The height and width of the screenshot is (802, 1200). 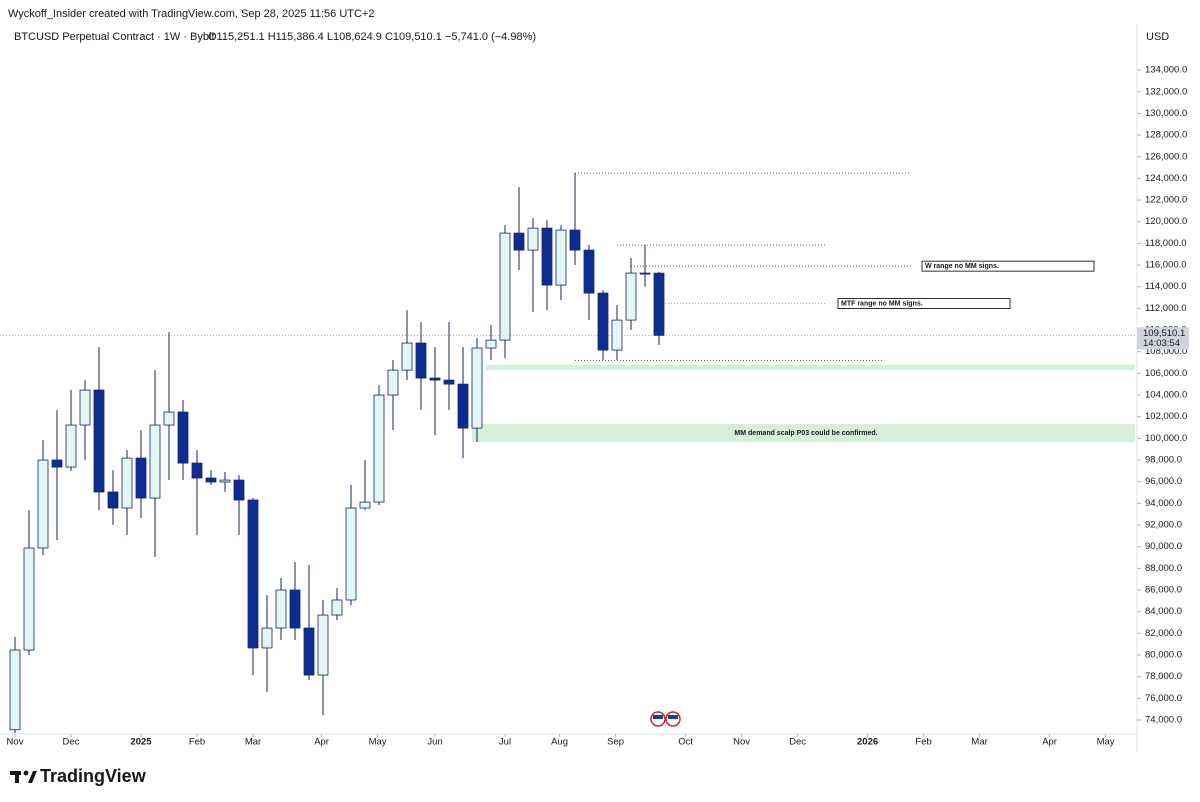 I want to click on y-tick-label: 84,000.0, so click(x=1163, y=611).